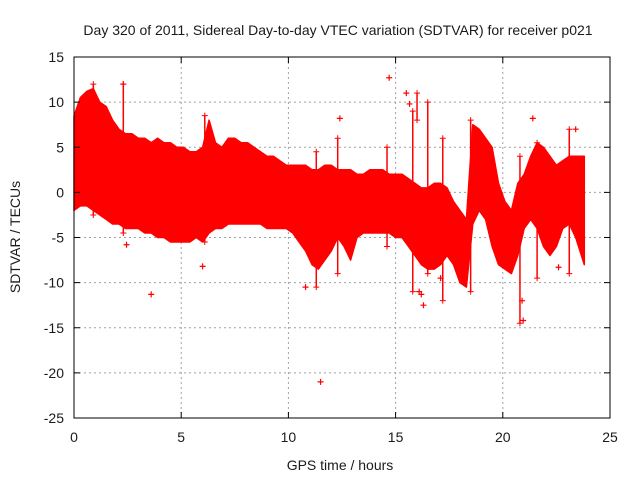  Describe the element at coordinates (58, 238) in the screenshot. I see `y-tick-label: -5` at that location.